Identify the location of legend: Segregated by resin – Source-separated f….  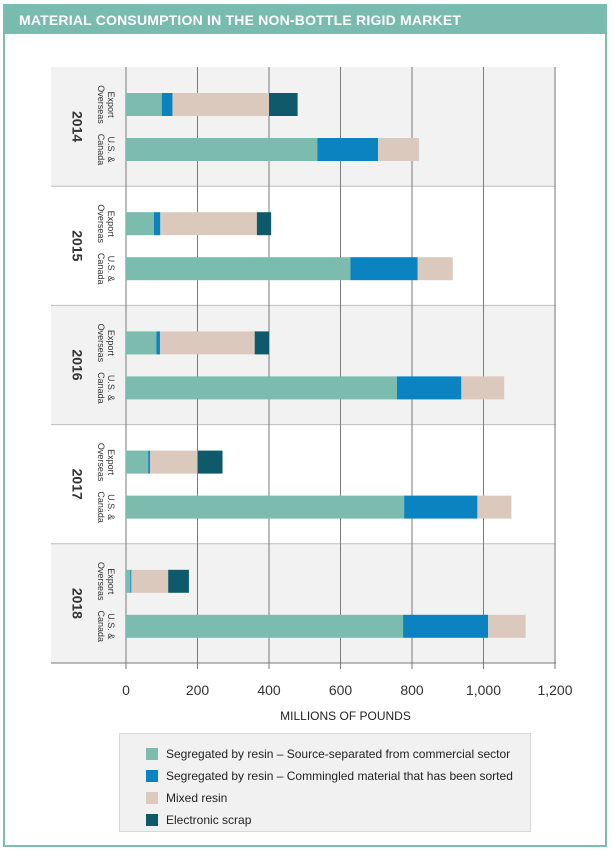
(325, 782).